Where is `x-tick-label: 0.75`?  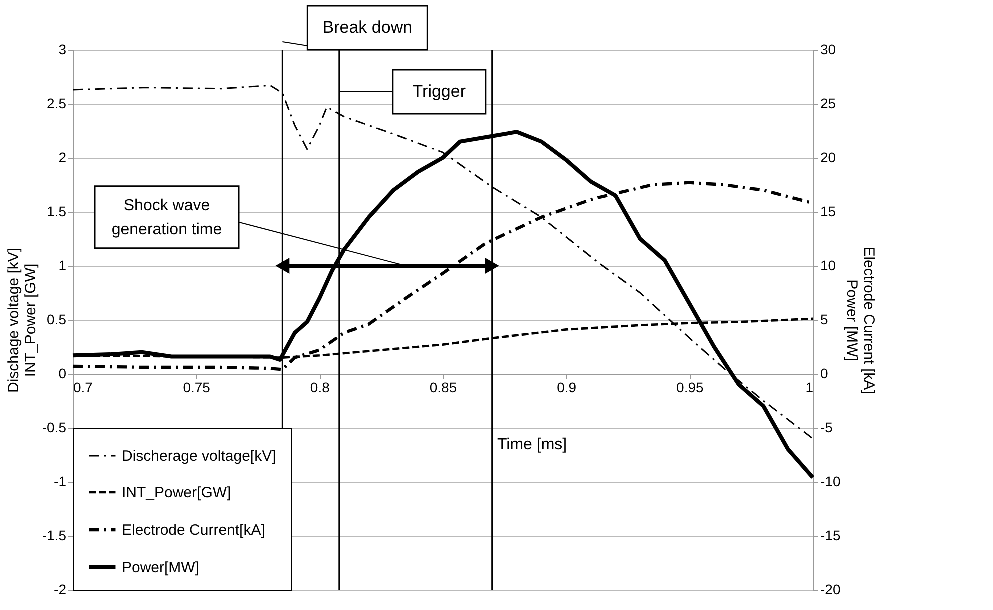
x-tick-label: 0.75 is located at coordinates (197, 388).